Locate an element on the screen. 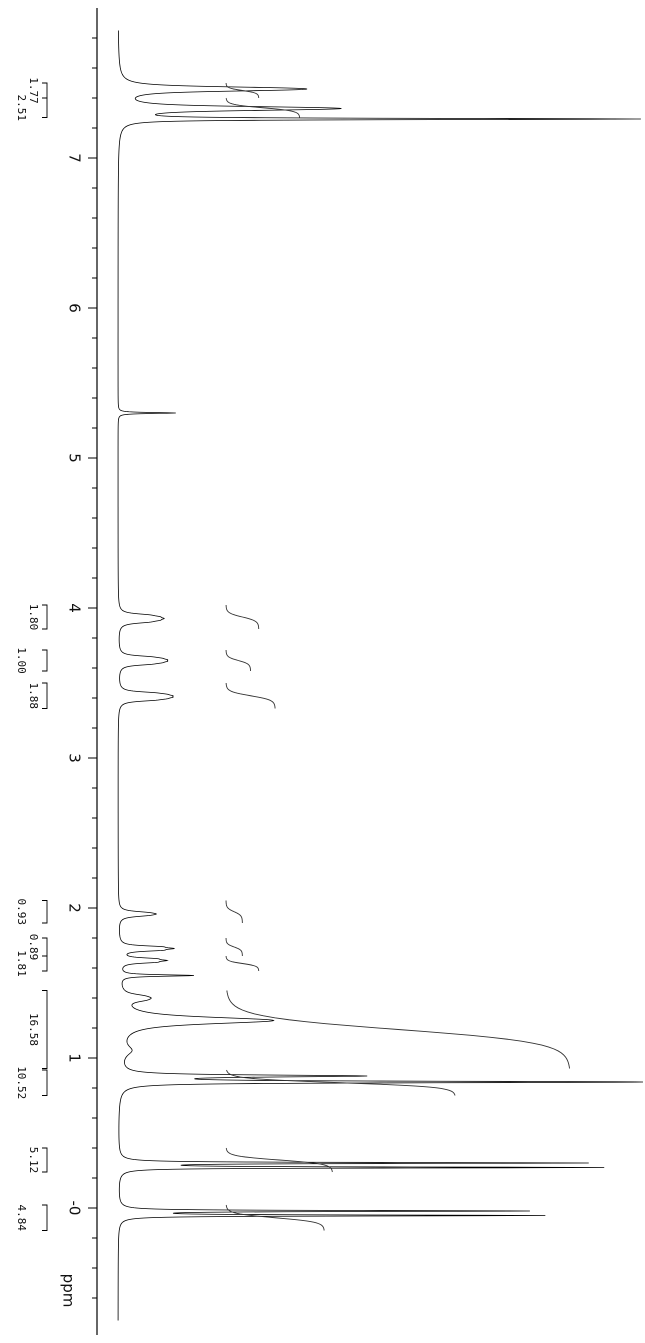 The image size is (645, 1343). integral-value-label: 2.51 is located at coordinates (21, 108).